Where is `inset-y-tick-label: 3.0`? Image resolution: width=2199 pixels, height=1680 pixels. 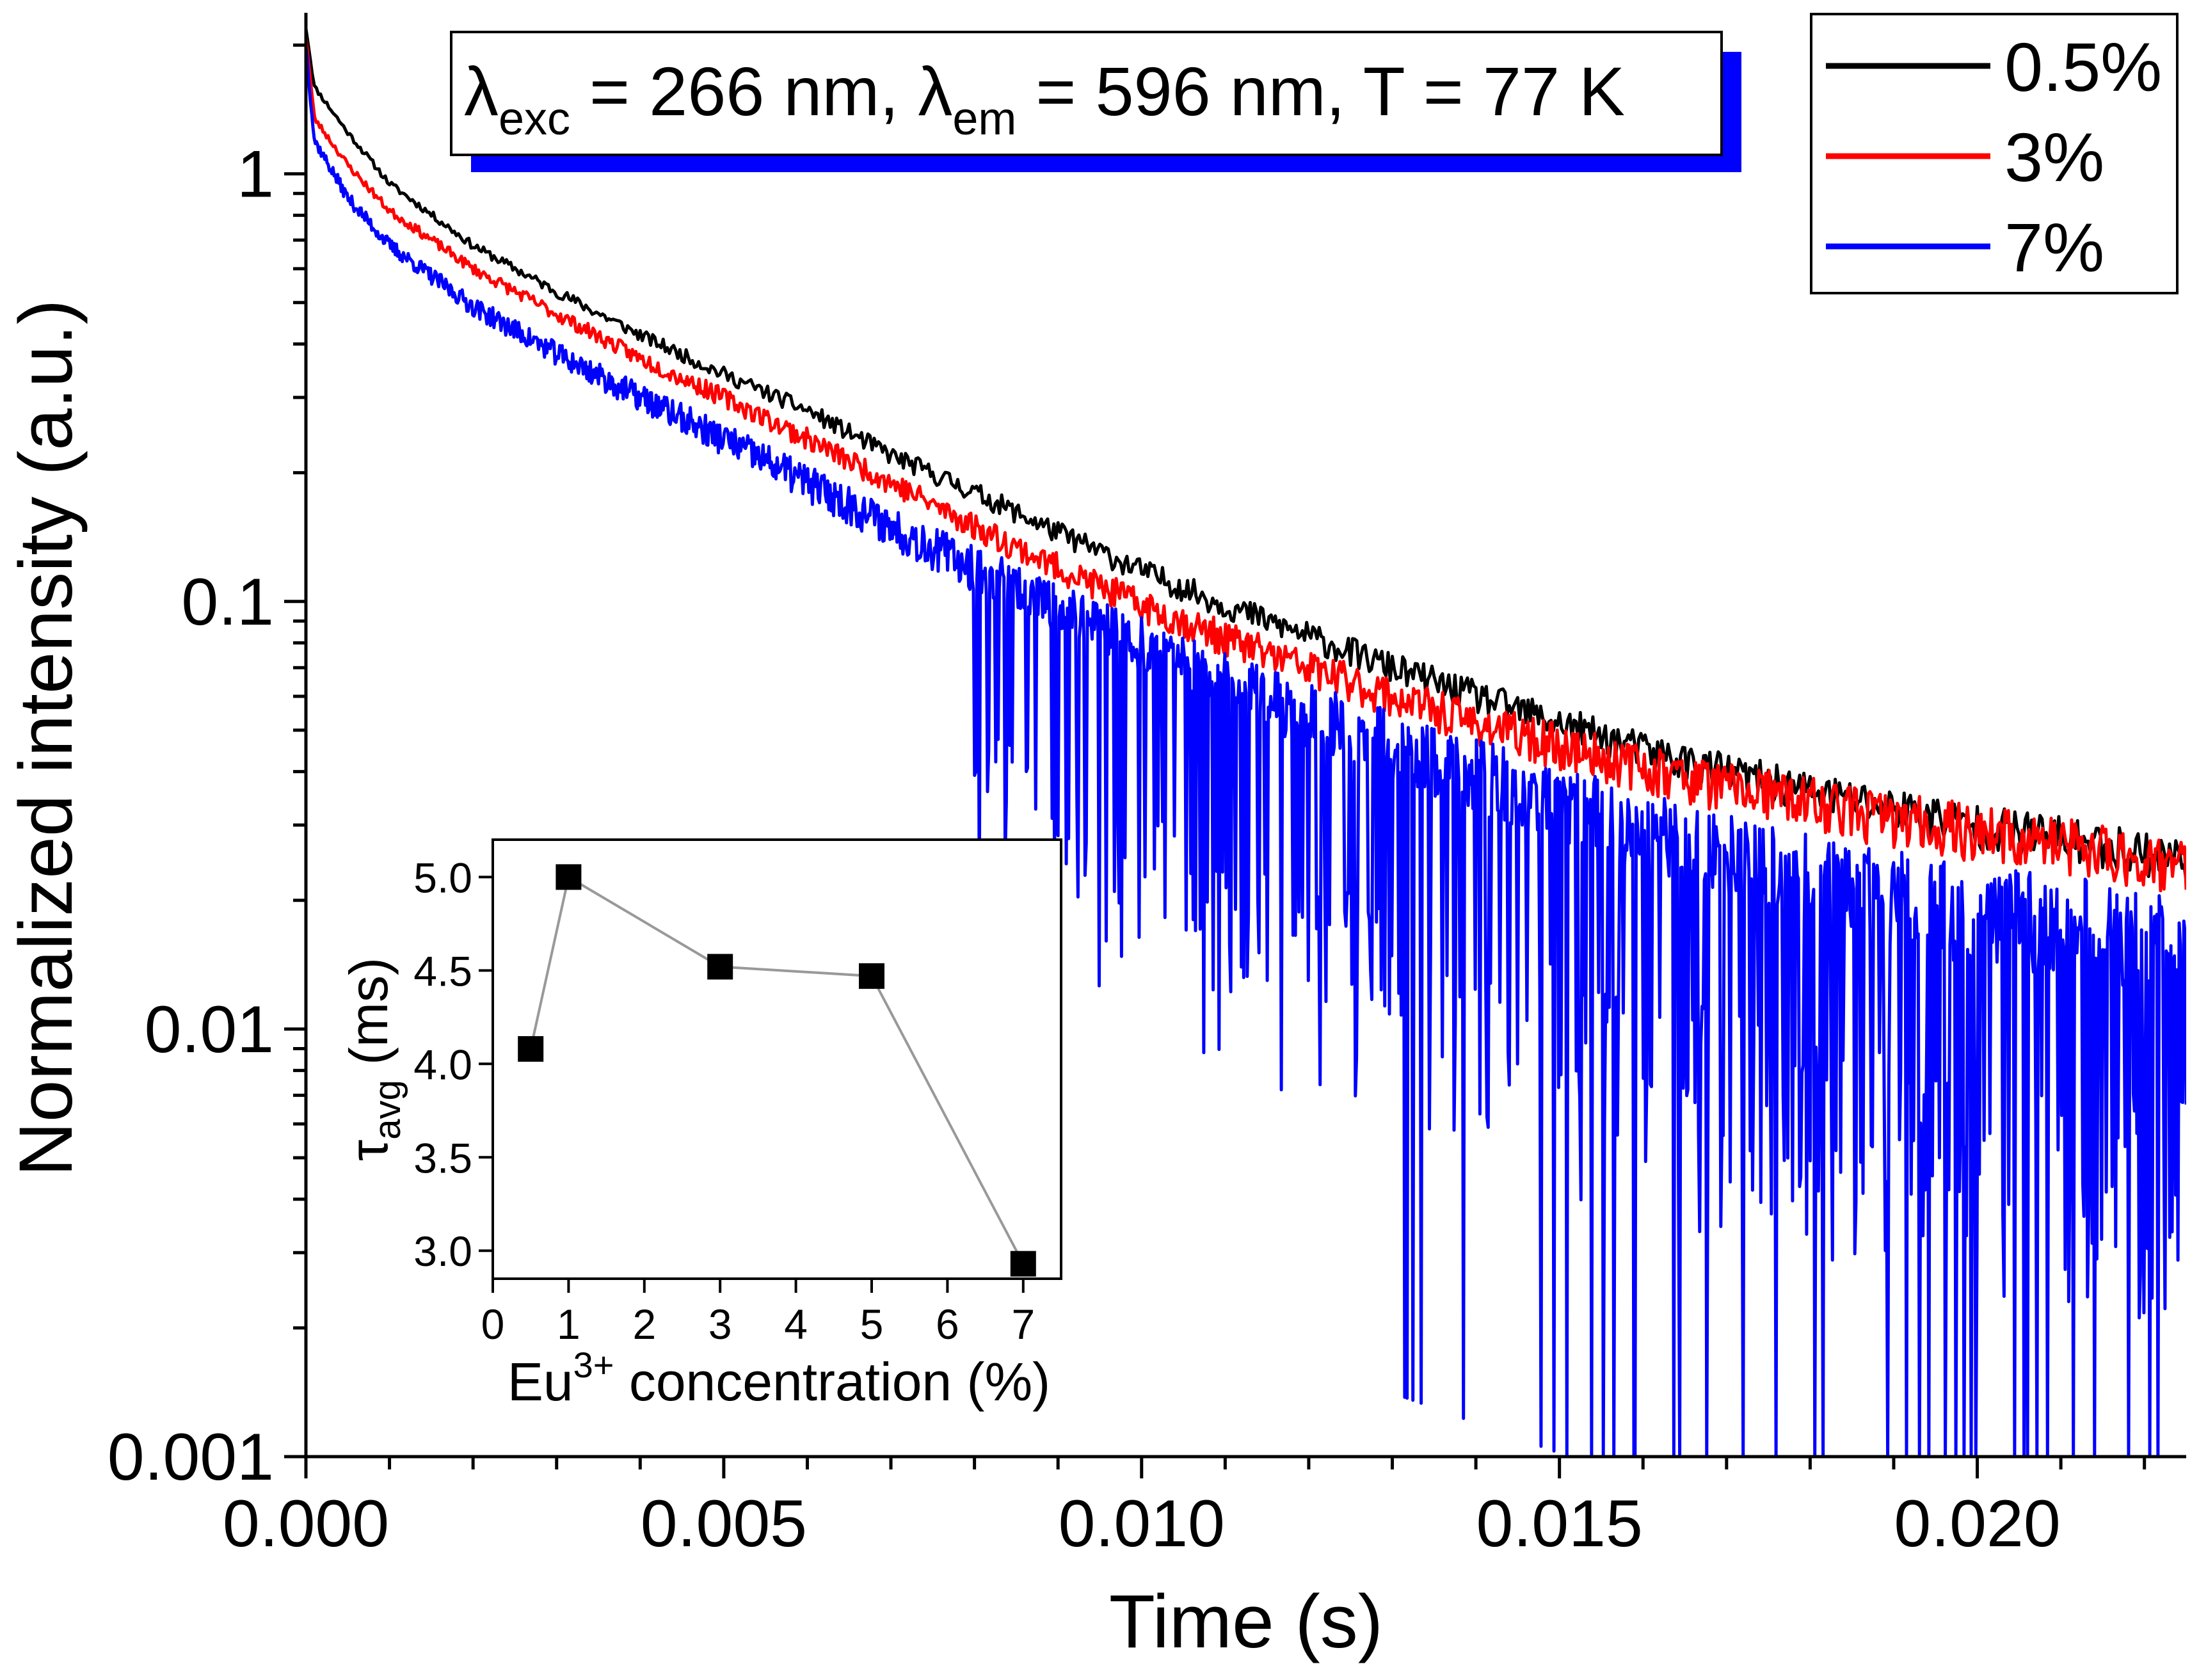
inset-y-tick-label: 3.0 is located at coordinates (442, 1251).